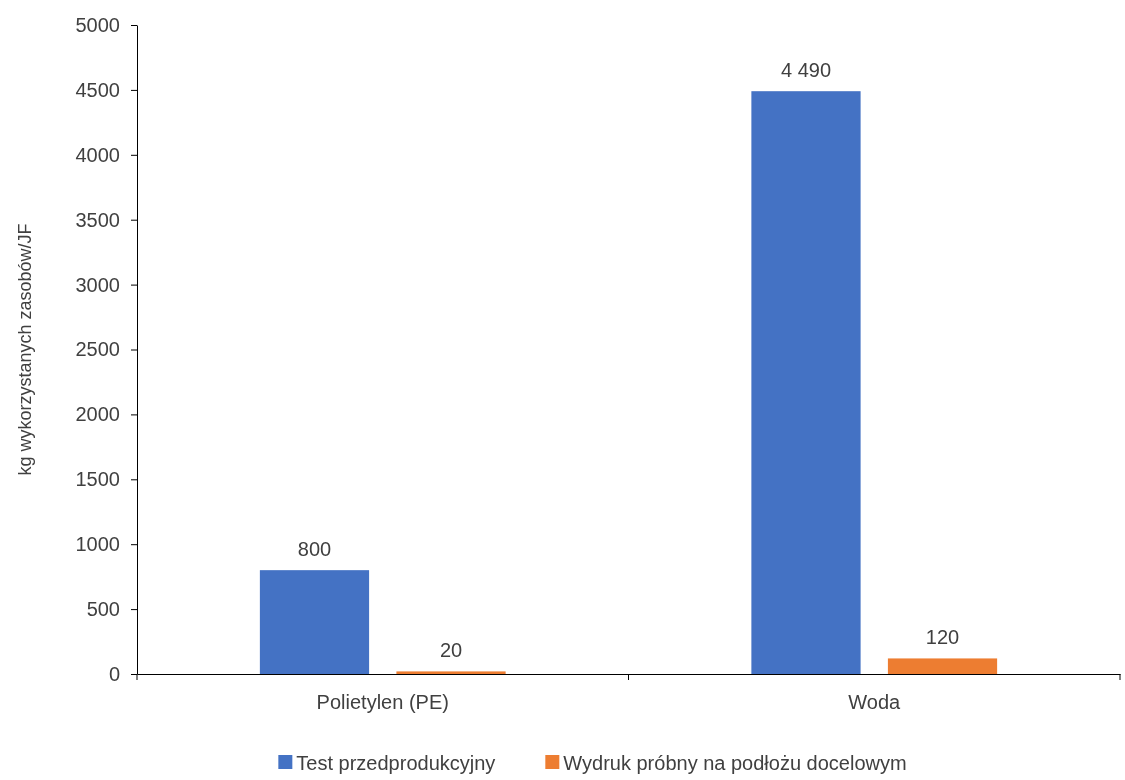 The height and width of the screenshot is (780, 1125). What do you see at coordinates (451, 650) in the screenshot?
I see `data-label: 20` at bounding box center [451, 650].